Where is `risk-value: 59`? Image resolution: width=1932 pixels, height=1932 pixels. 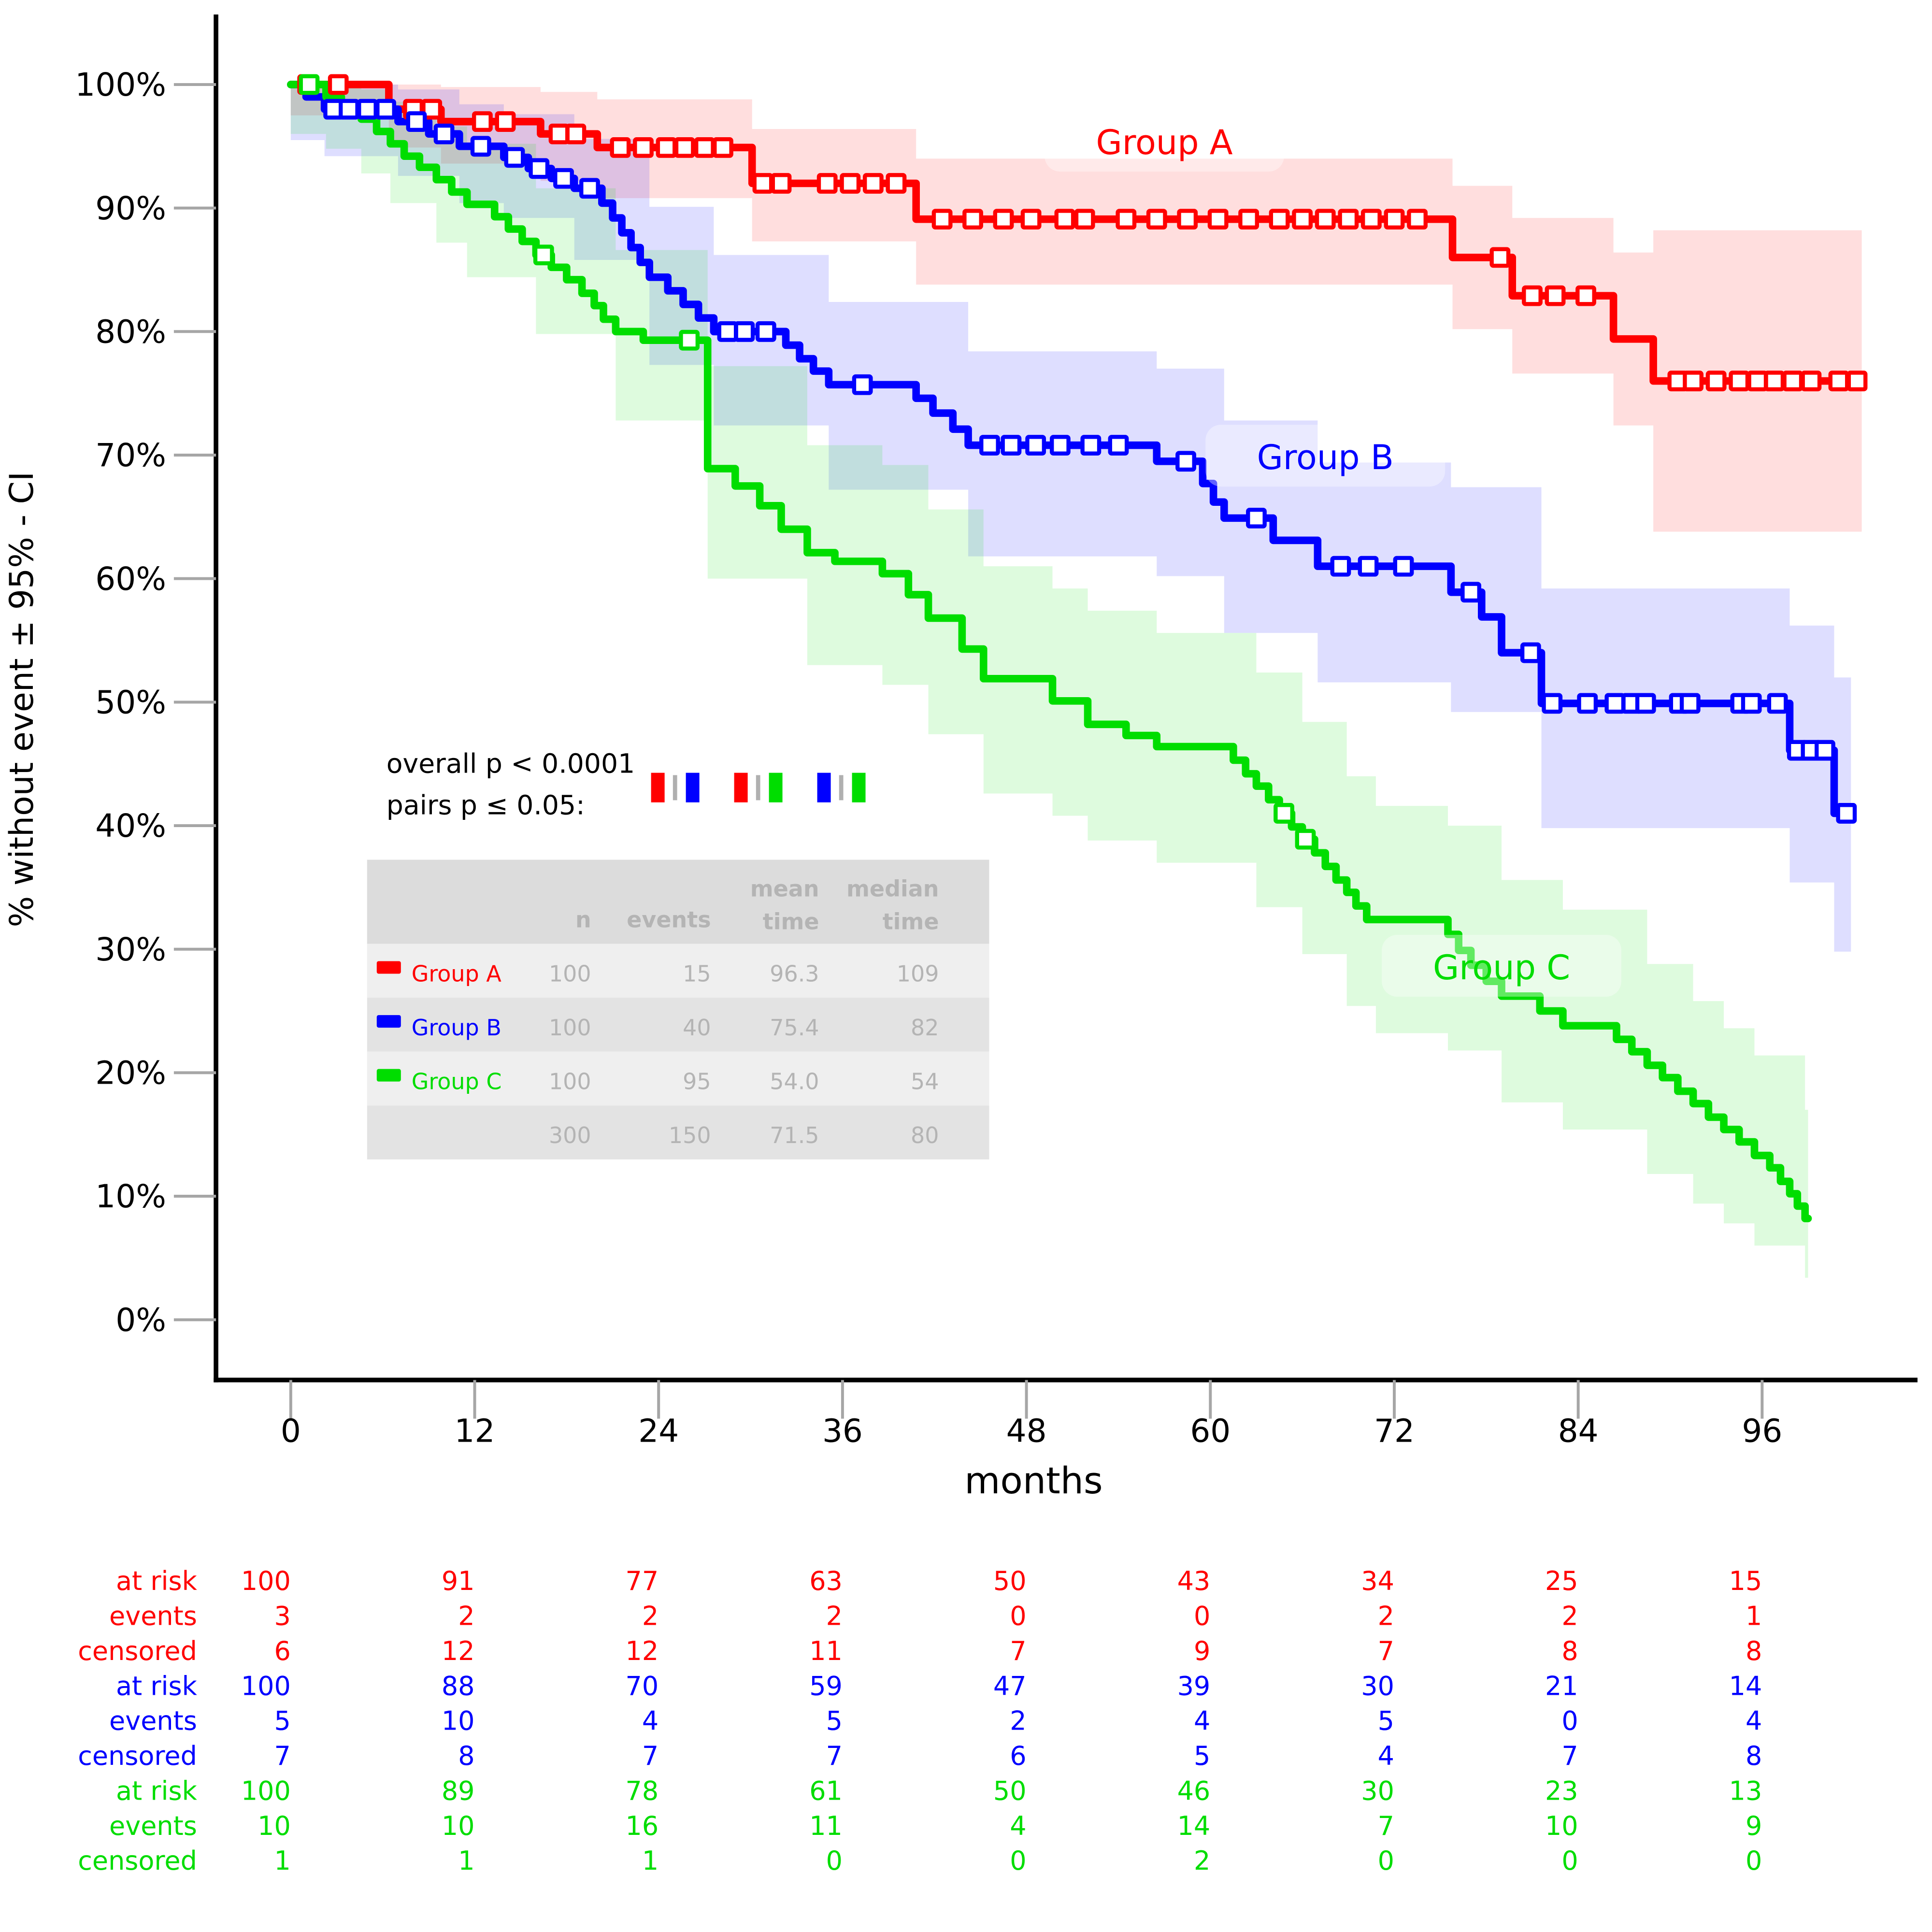
risk-value: 59 is located at coordinates (826, 1686).